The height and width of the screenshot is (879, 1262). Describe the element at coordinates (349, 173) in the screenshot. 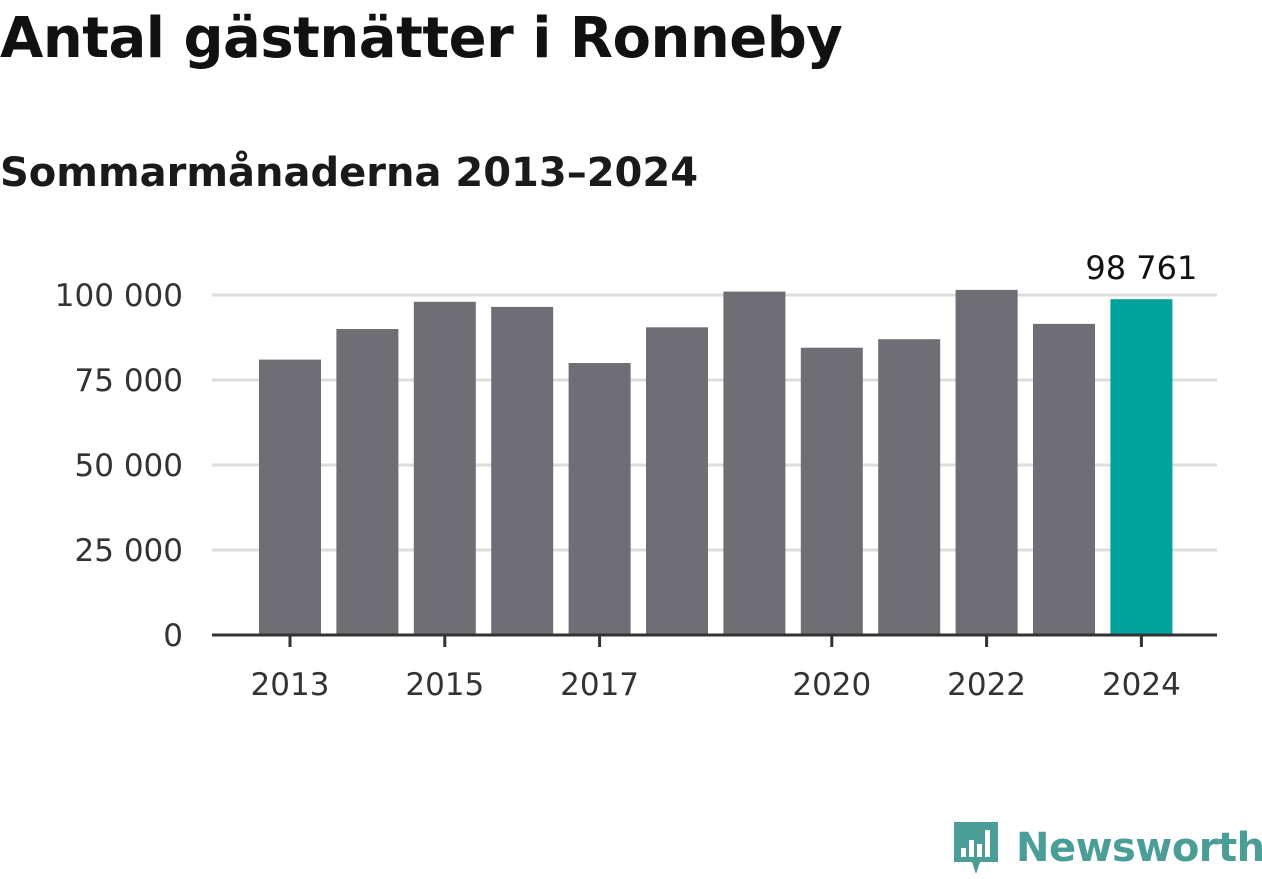

I see `chart-subtitle: Sommarmånaderna 2013–2024` at that location.